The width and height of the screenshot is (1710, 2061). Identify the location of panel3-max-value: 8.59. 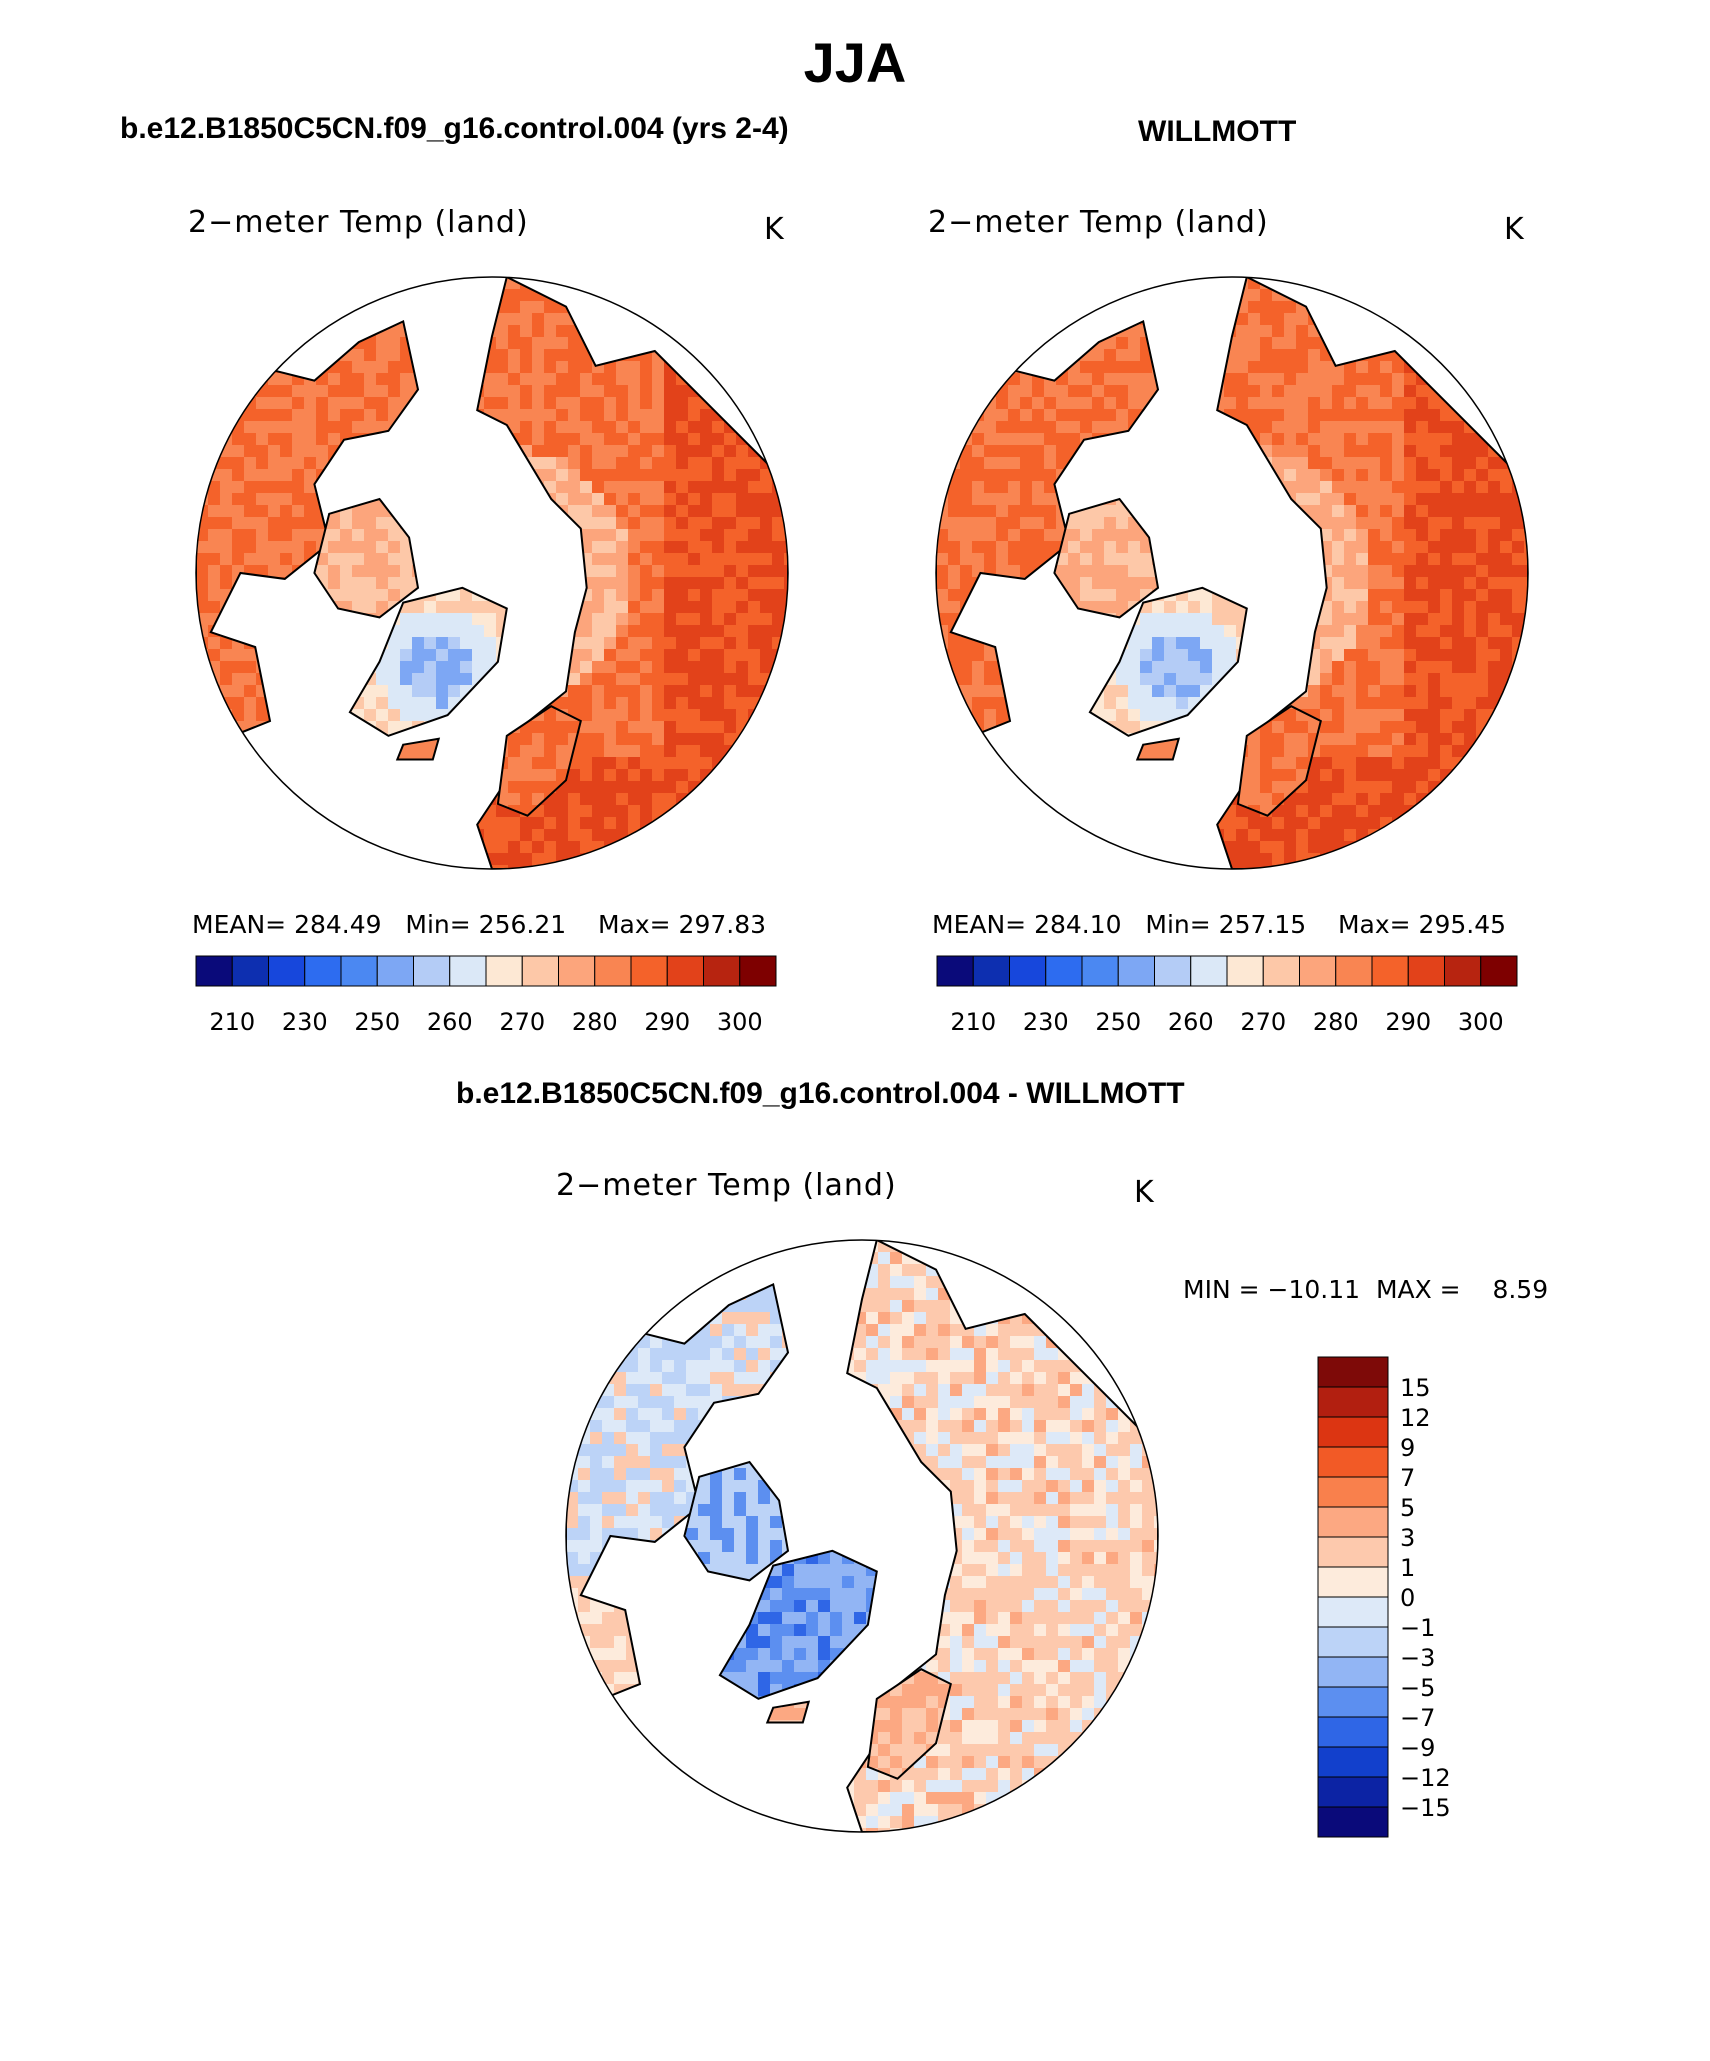
(1520, 1289).